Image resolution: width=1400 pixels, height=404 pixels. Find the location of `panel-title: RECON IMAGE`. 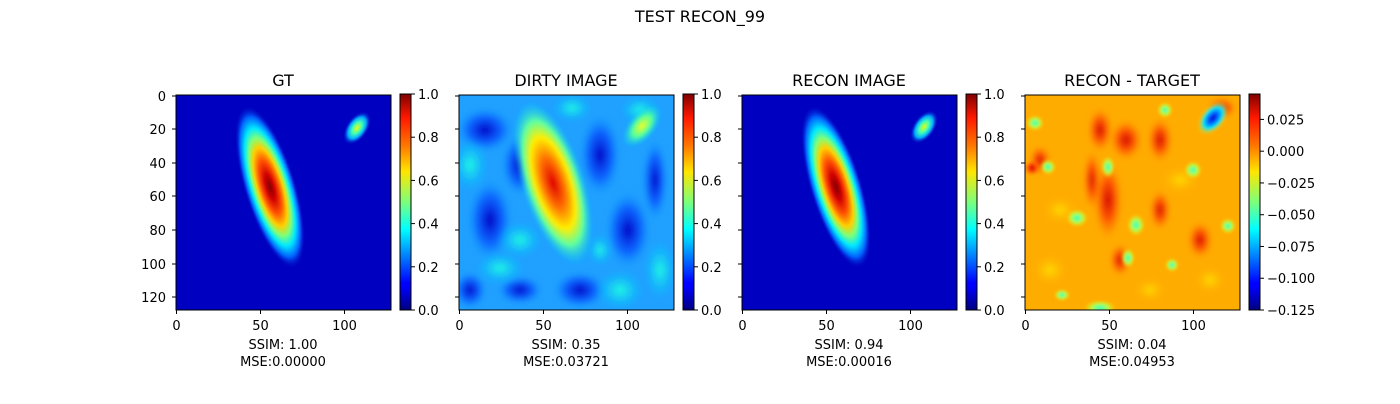

panel-title: RECON IMAGE is located at coordinates (849, 80).